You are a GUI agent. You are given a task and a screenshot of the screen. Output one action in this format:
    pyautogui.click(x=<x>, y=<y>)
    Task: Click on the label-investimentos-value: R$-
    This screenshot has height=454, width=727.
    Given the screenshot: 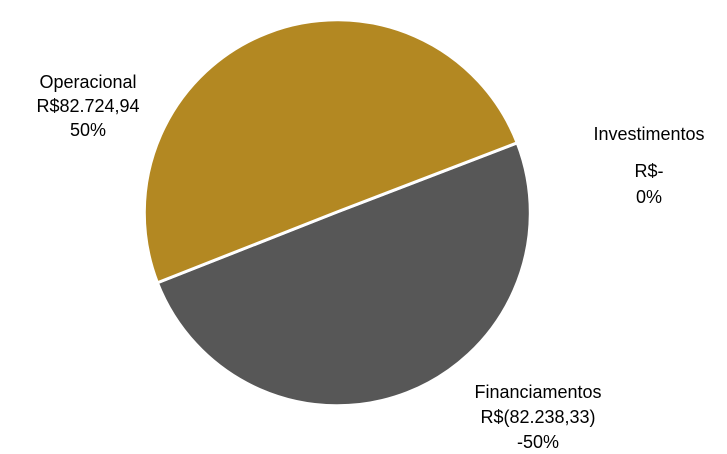 What is the action you would take?
    pyautogui.click(x=648, y=171)
    